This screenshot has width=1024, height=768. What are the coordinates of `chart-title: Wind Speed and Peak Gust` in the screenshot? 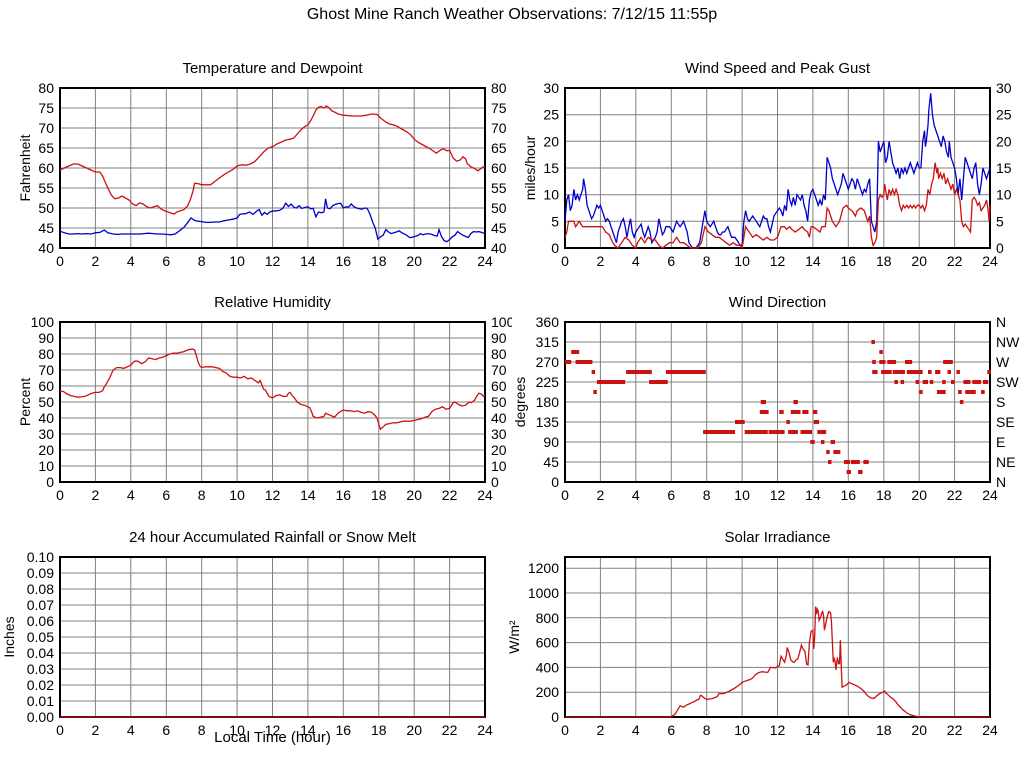 It's located at (777, 68).